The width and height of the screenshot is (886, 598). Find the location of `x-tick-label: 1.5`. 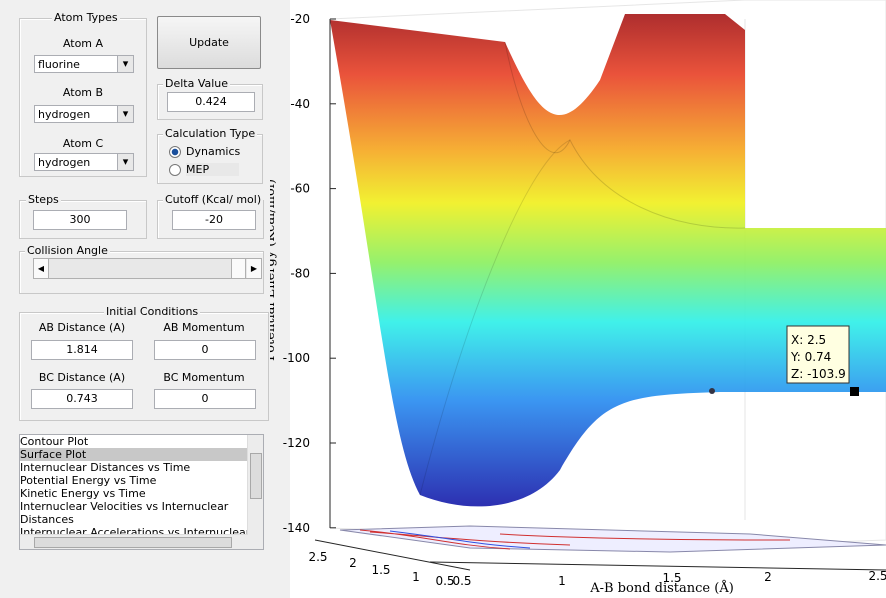

x-tick-label: 1.5 is located at coordinates (671, 578).